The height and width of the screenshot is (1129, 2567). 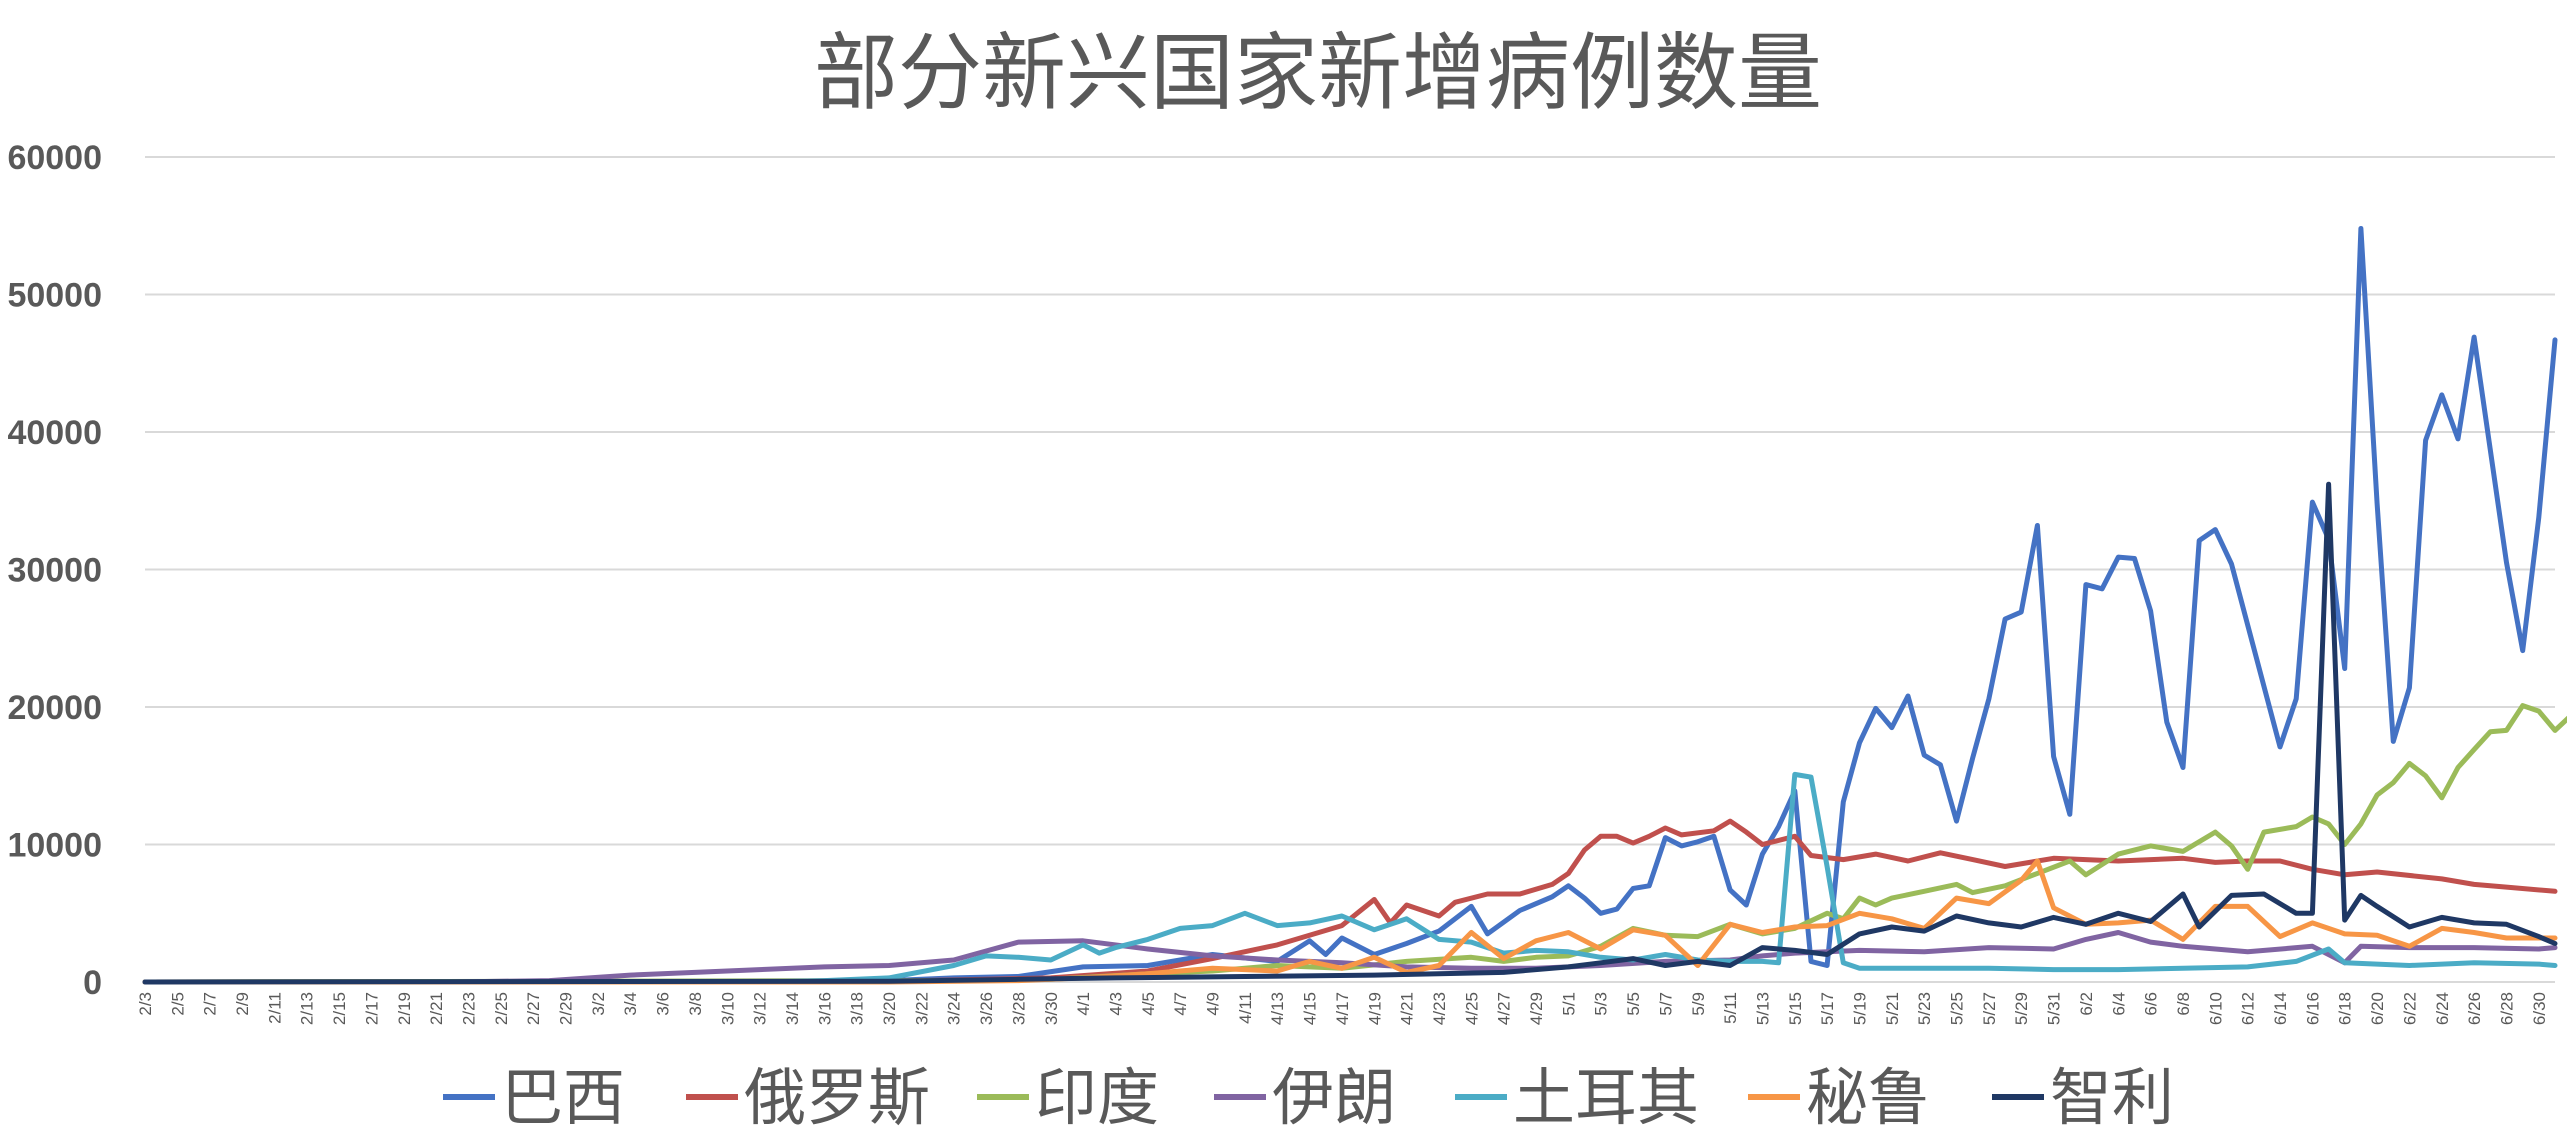 What do you see at coordinates (566, 1008) in the screenshot?
I see `x-tick-label: 2/29` at bounding box center [566, 1008].